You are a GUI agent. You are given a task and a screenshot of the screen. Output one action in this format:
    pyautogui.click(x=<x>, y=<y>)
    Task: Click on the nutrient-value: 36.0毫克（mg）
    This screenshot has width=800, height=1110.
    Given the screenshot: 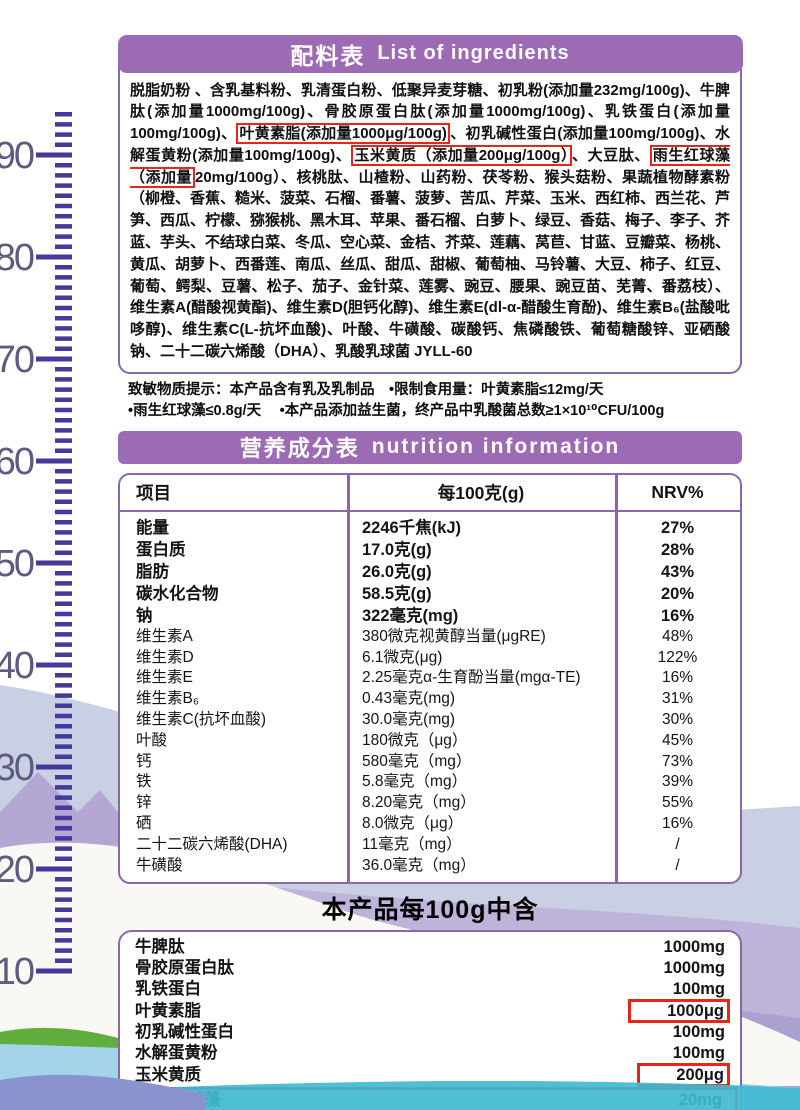 What is the action you would take?
    pyautogui.click(x=419, y=865)
    